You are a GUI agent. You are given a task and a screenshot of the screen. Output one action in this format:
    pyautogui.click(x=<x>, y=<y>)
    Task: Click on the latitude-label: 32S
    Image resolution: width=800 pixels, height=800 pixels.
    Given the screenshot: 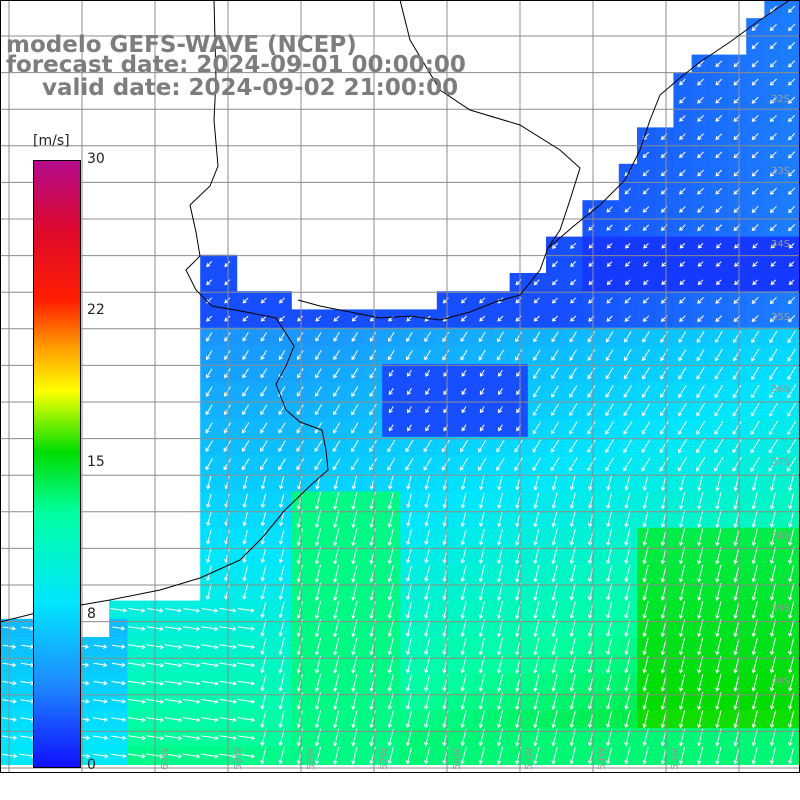 What is the action you would take?
    pyautogui.click(x=781, y=99)
    